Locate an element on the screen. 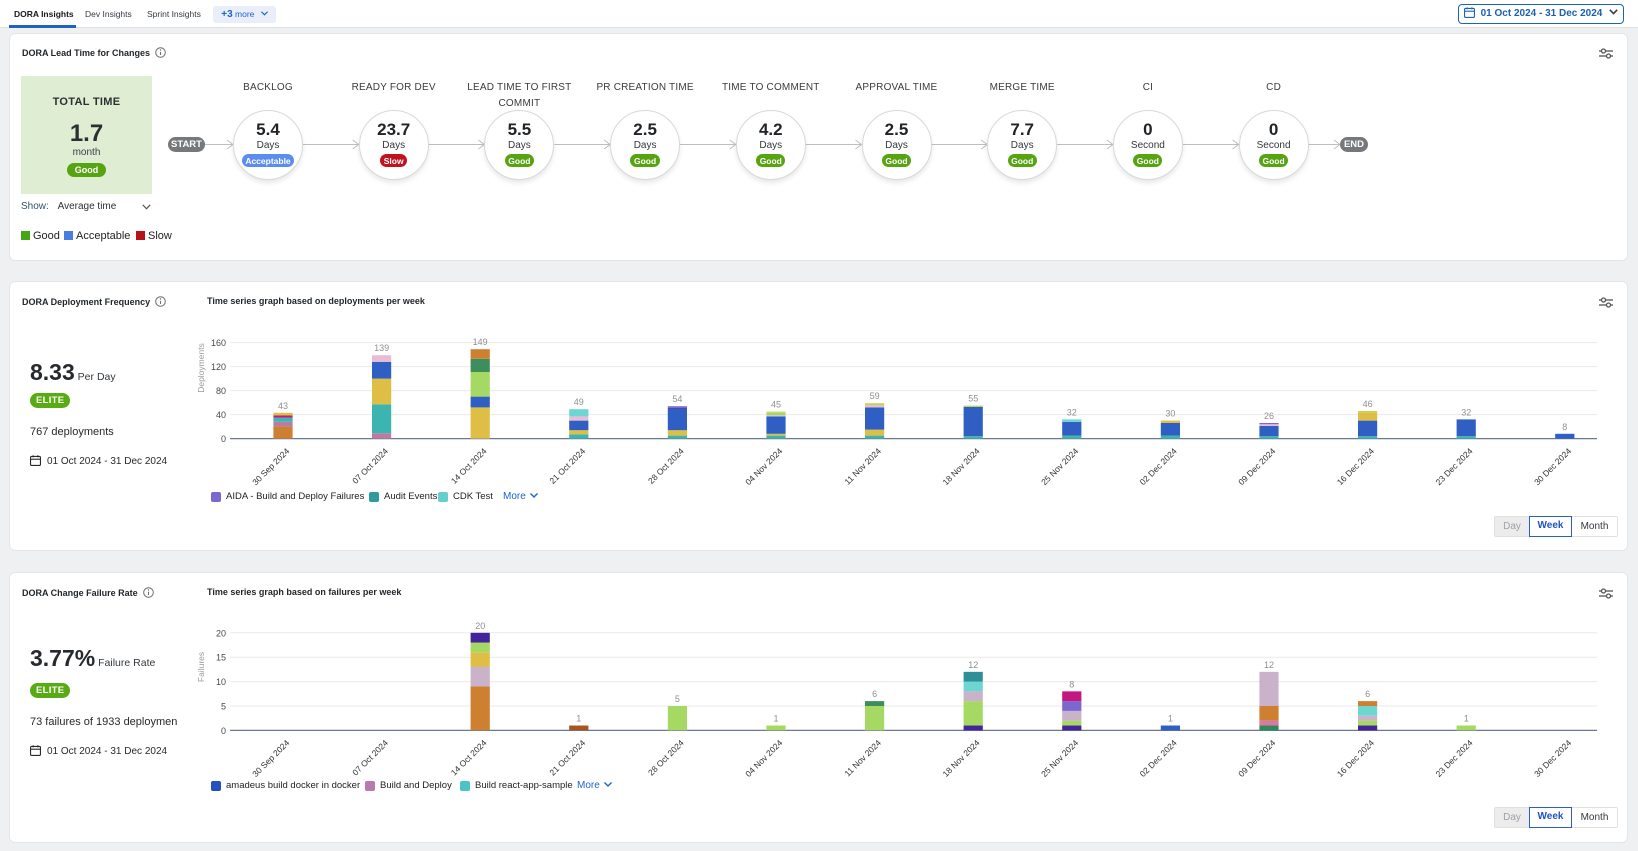 Image resolution: width=1638 pixels, height=851 pixels. svg-text: 30 is located at coordinates (1170, 414).